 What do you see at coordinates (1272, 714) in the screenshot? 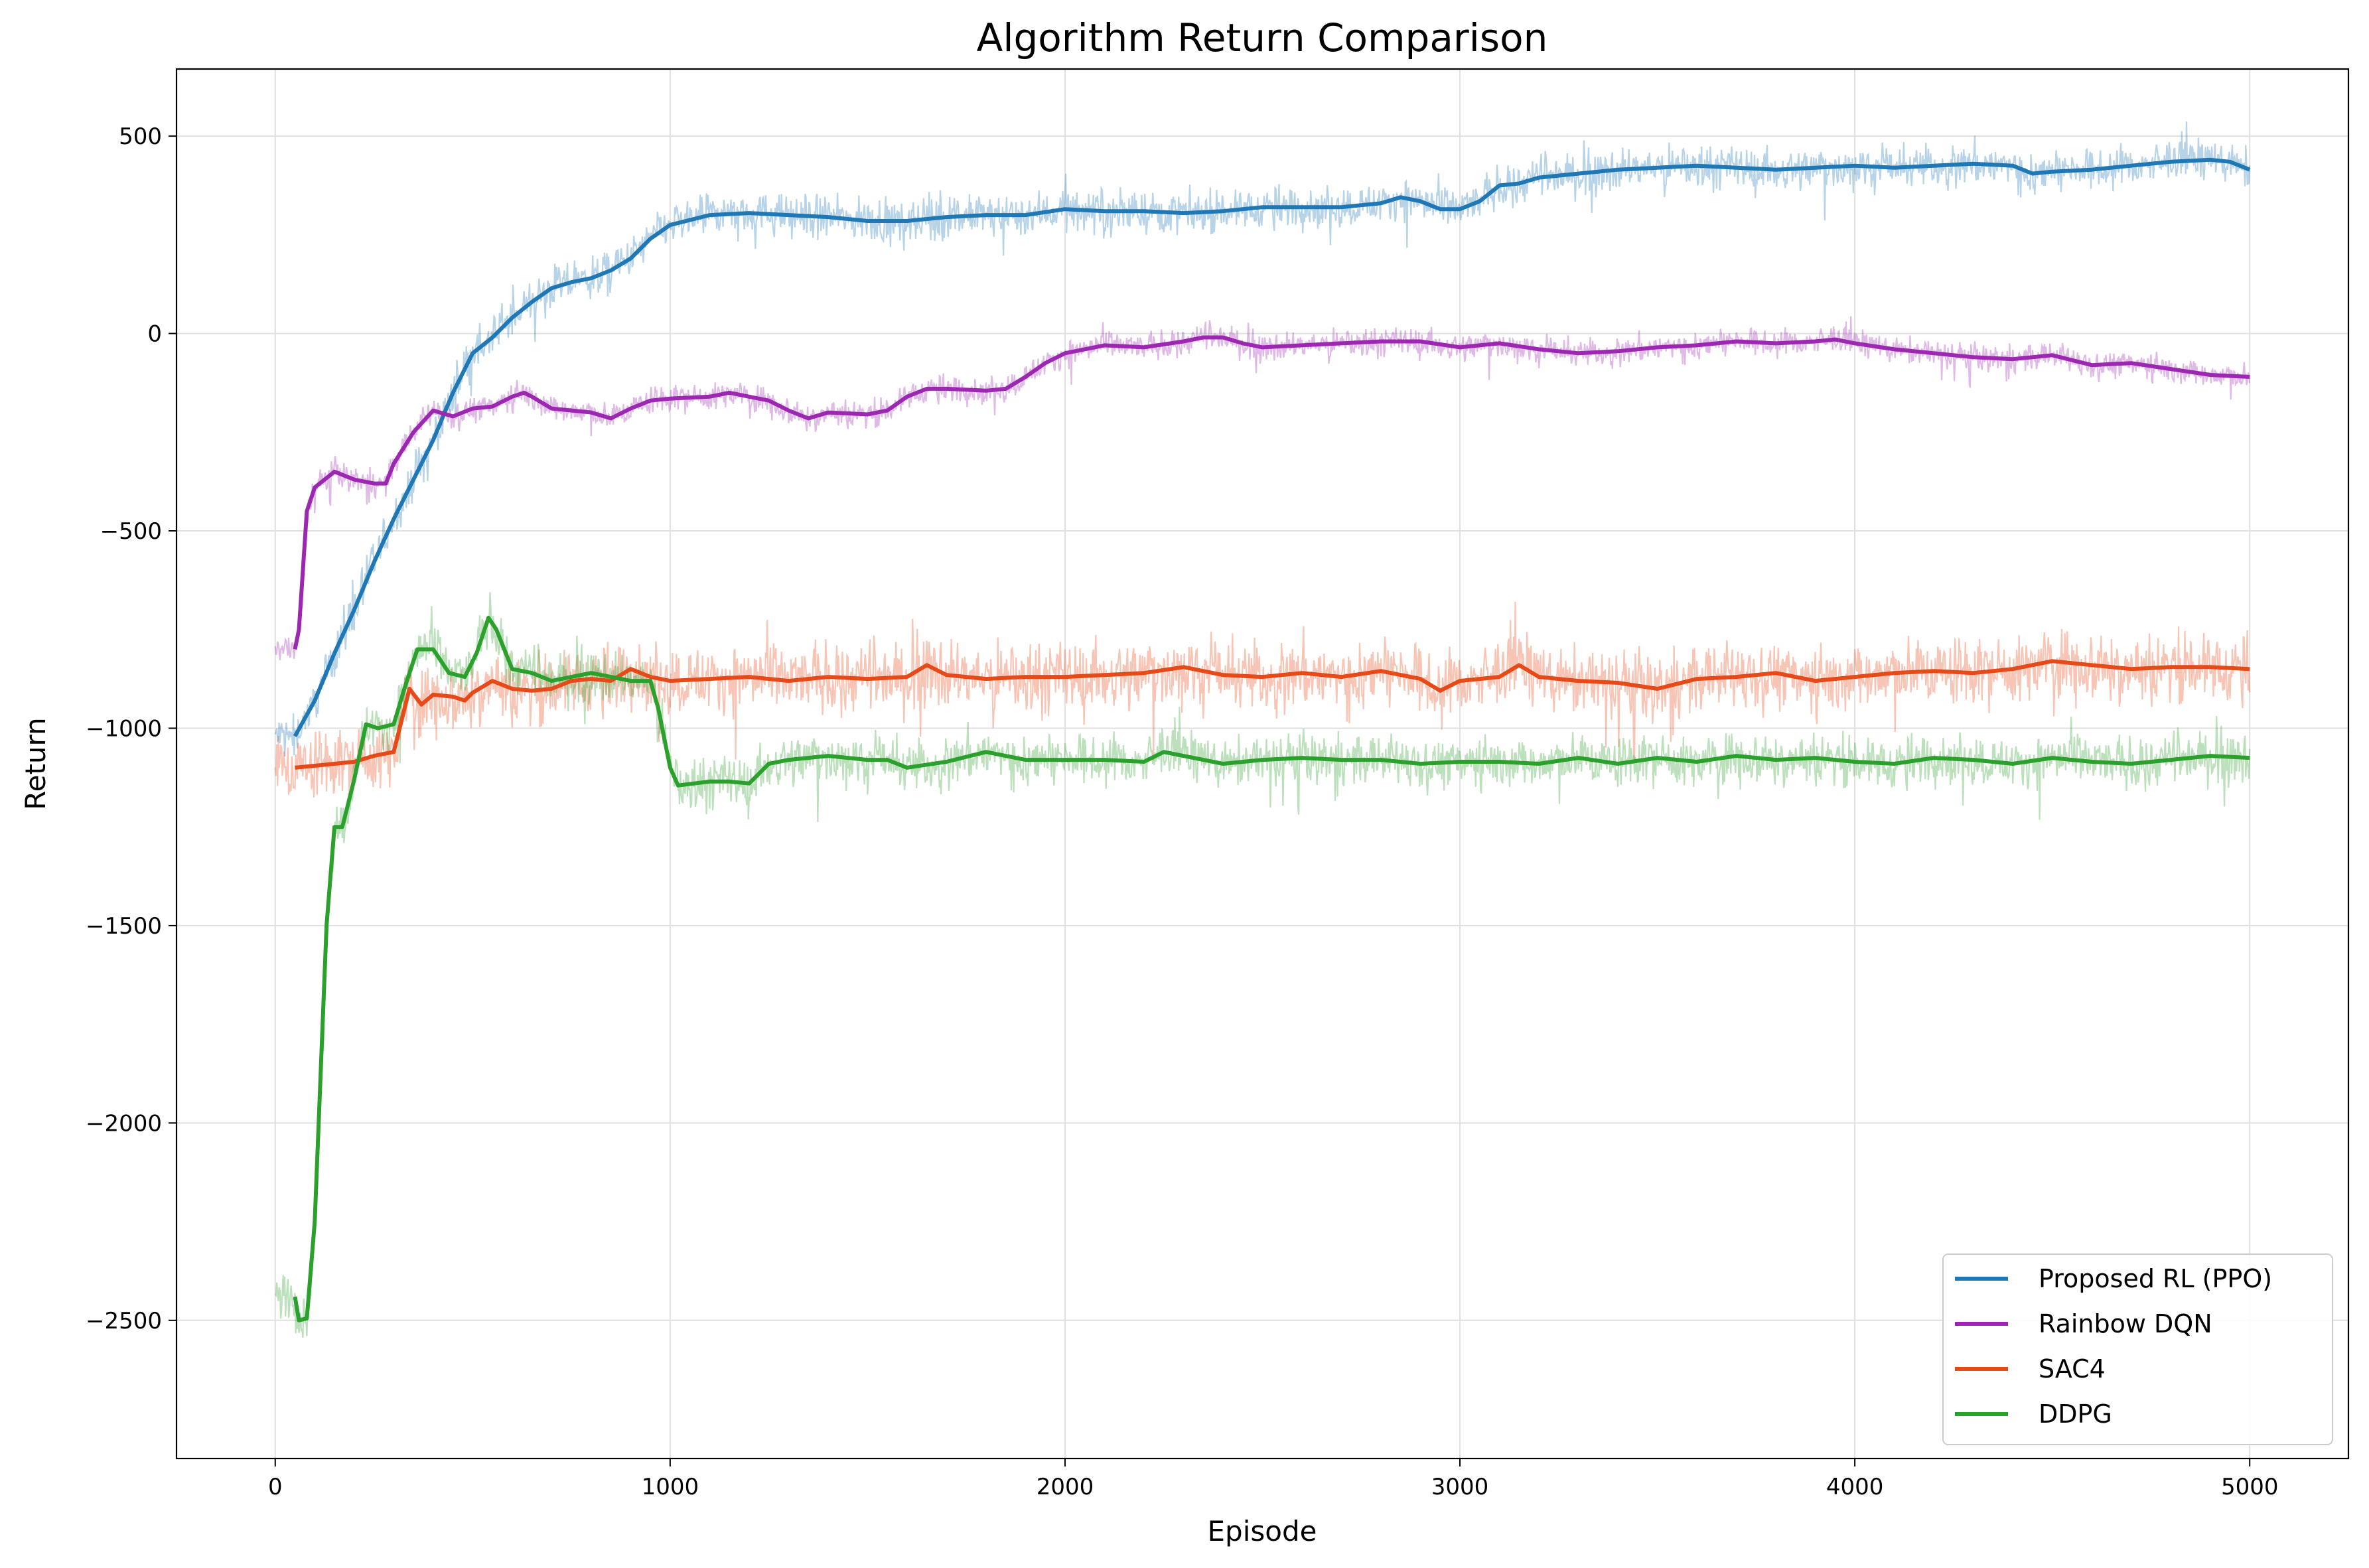
I see `series-line-sac4` at bounding box center [1272, 714].